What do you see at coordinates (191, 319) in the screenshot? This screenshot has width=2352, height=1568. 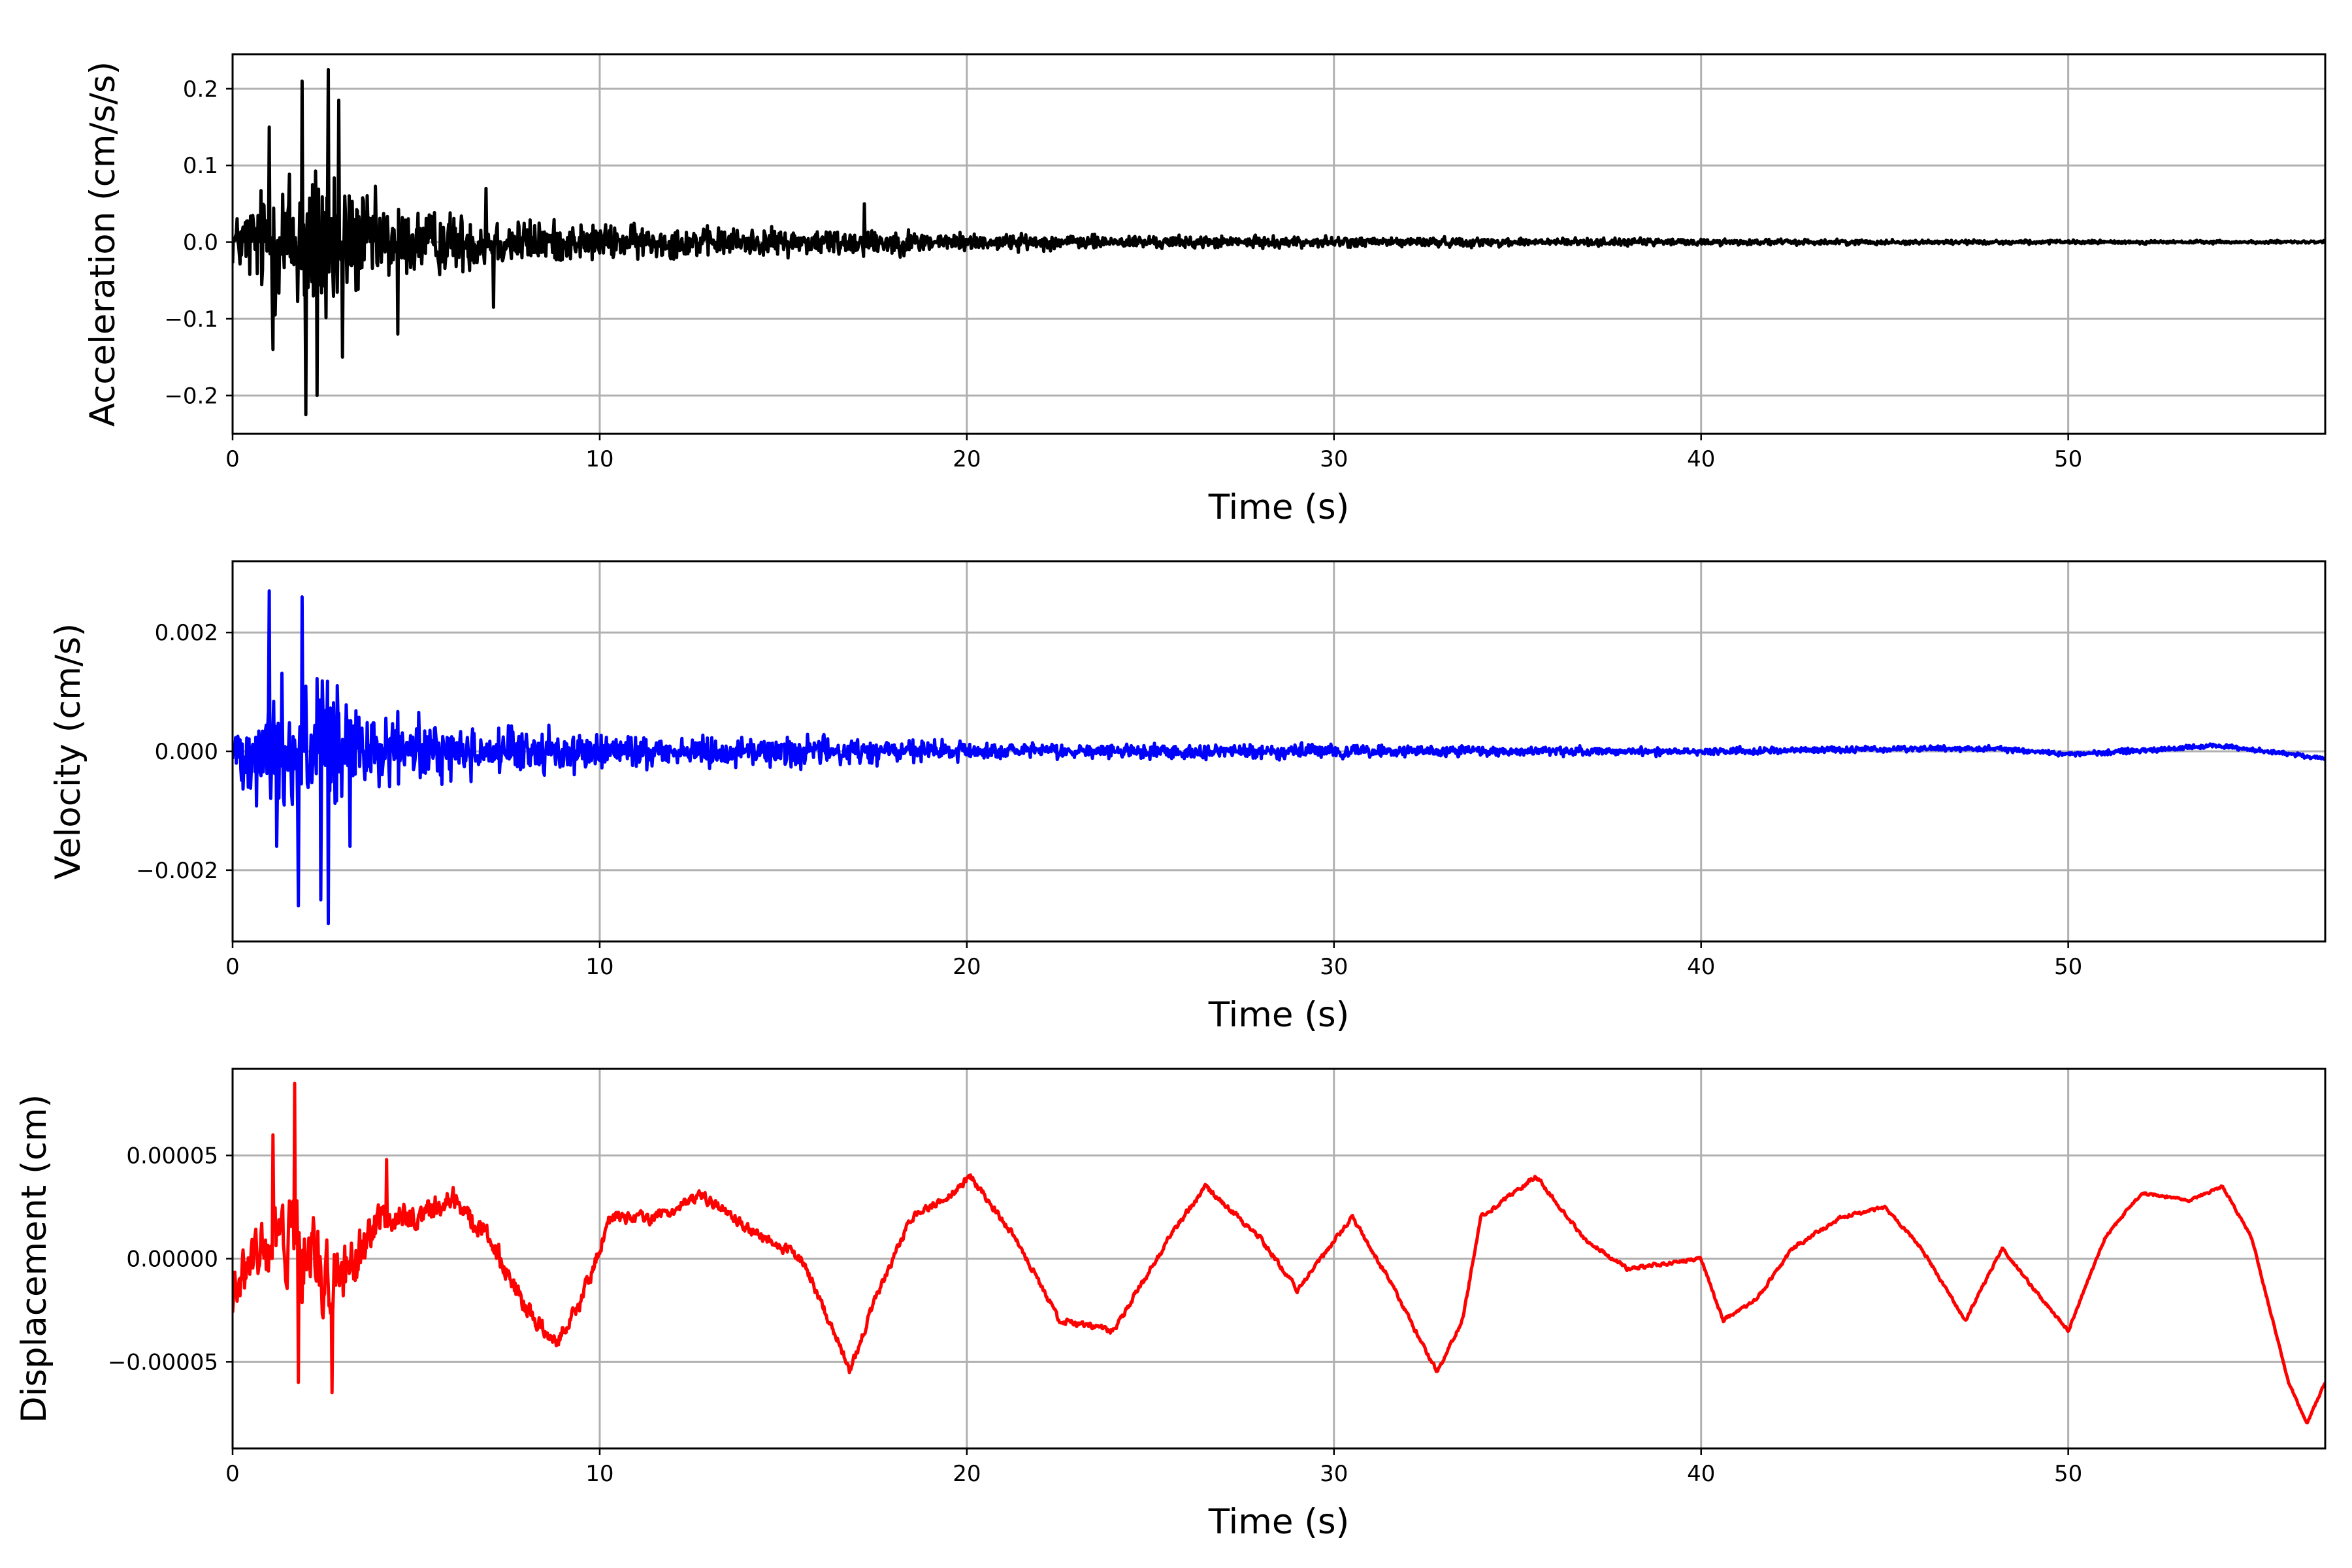 I see `y-tick-label: −0.1` at bounding box center [191, 319].